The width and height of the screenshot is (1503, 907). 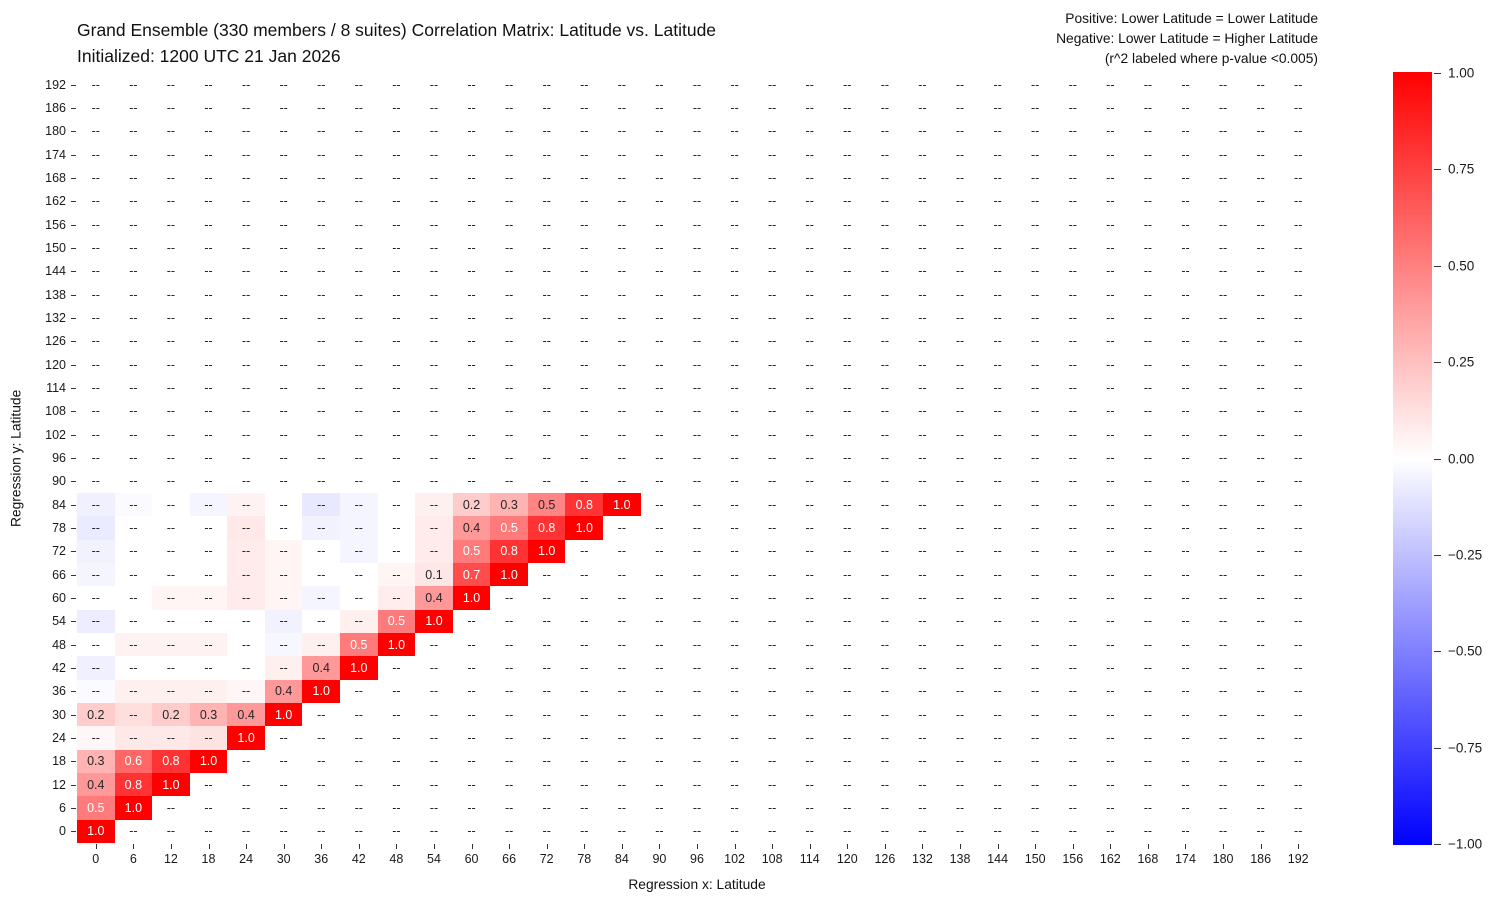 What do you see at coordinates (1461, 458) in the screenshot?
I see `colorbar-tick-label: 0.00` at bounding box center [1461, 458].